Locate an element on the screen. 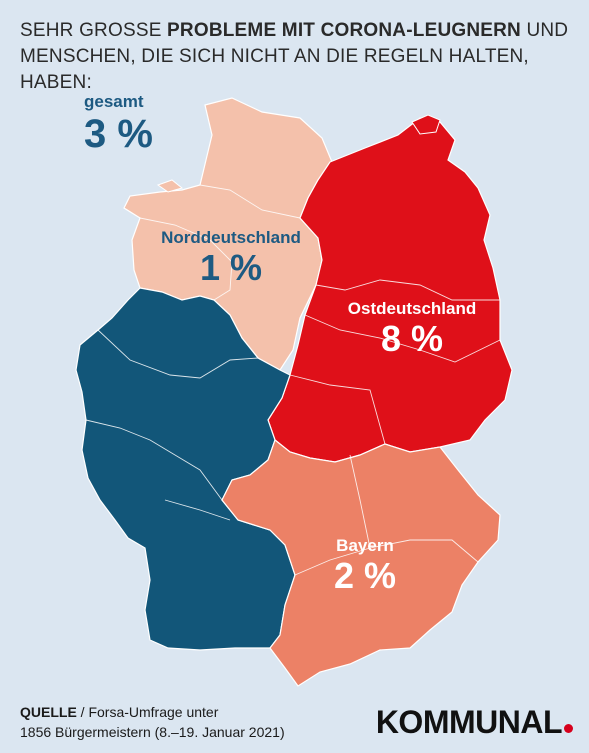 This screenshot has width=589, height=753. source-line1: / Forsa-Umfrage unter is located at coordinates (147, 712).